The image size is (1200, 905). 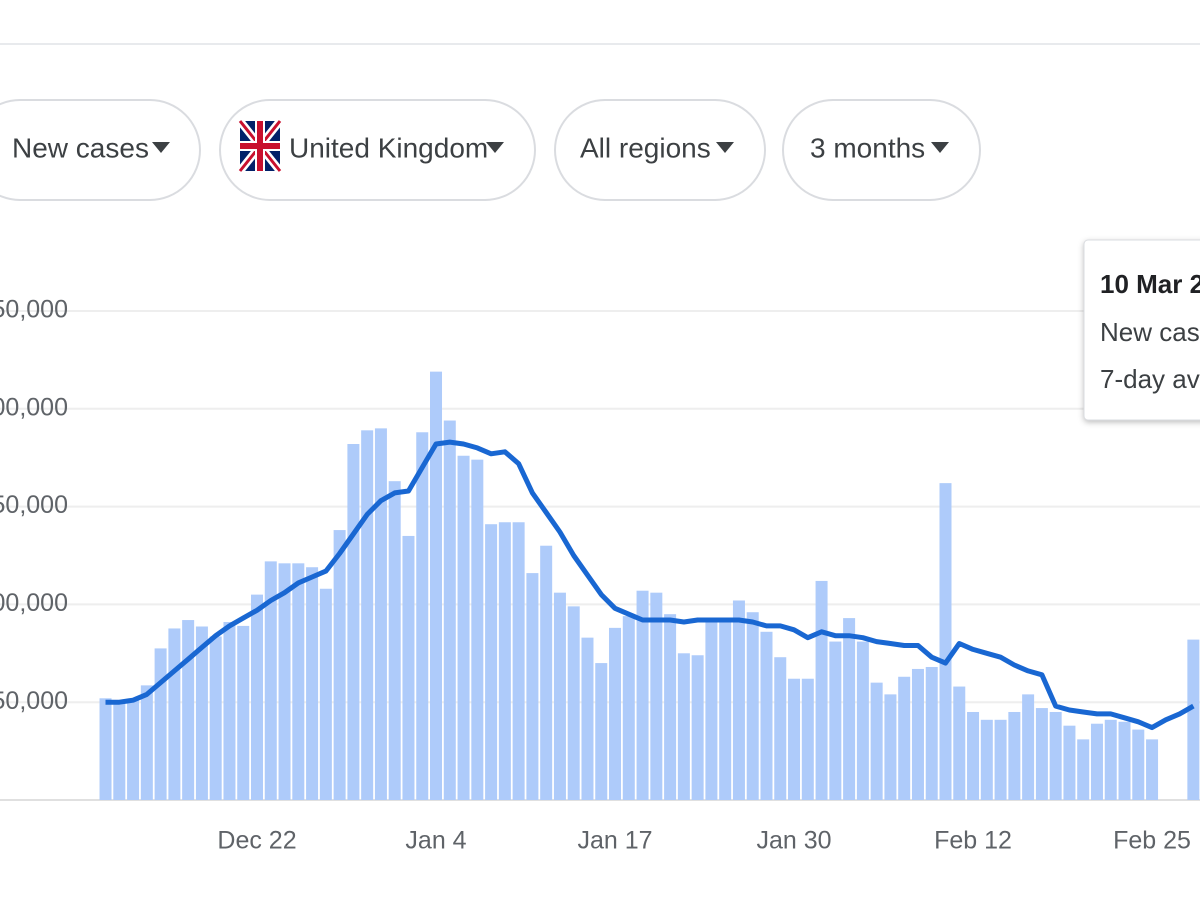 I want to click on x-tick-label: Jan 4, so click(x=435, y=841).